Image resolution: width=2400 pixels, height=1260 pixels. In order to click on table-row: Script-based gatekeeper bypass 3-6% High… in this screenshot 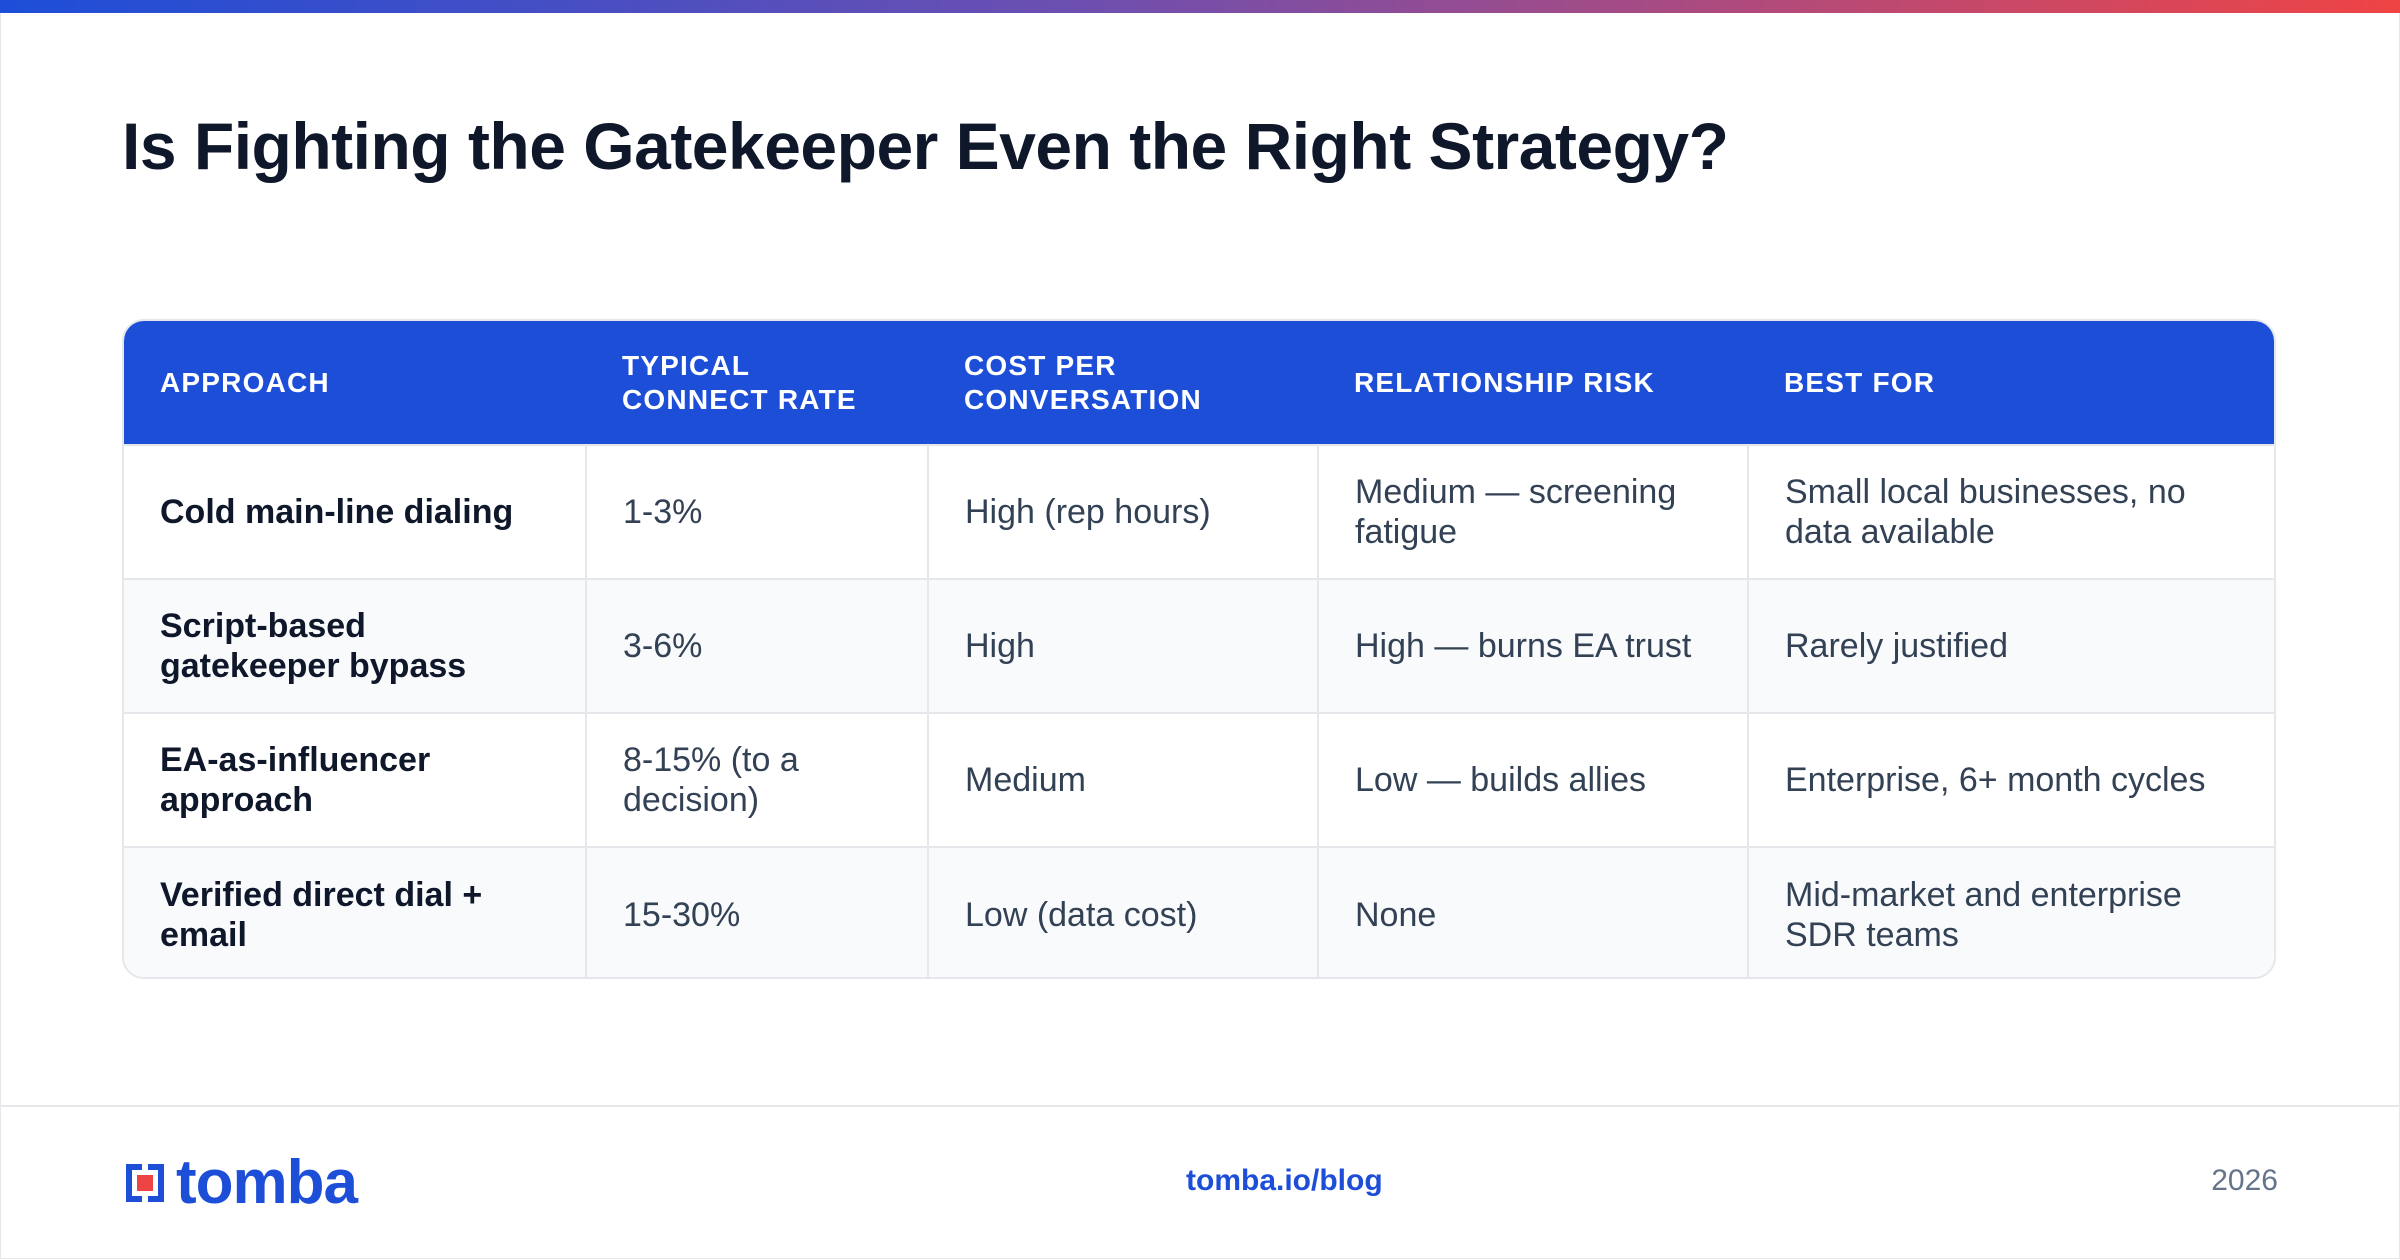, I will do `click(1199, 645)`.